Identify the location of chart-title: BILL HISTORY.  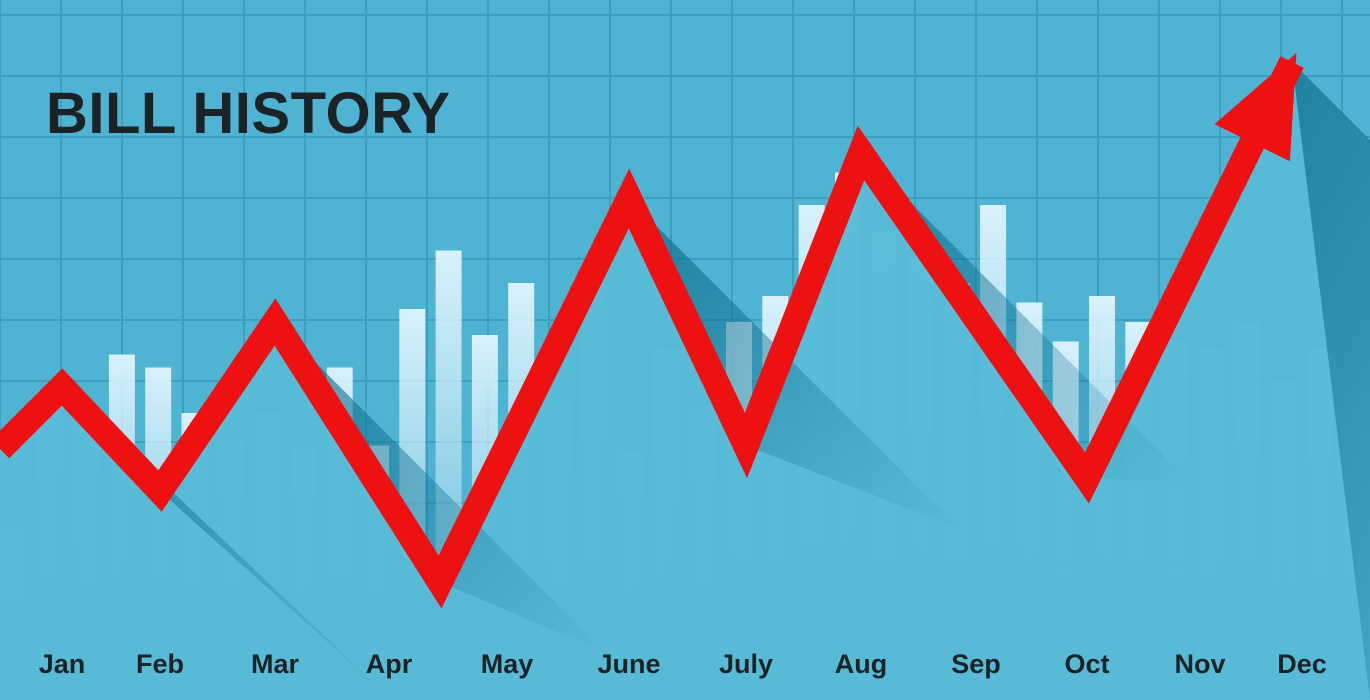
(248, 113).